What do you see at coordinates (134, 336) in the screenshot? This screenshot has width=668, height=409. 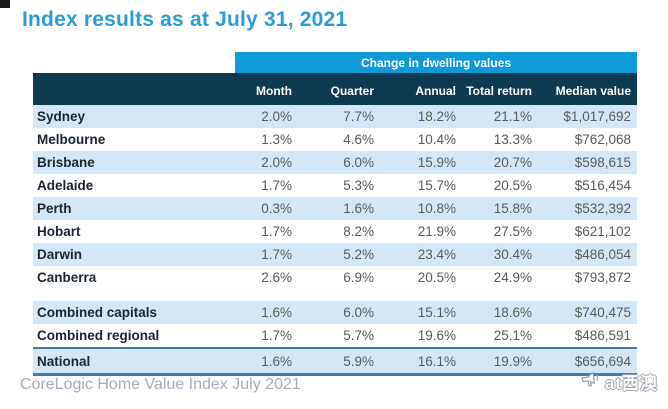 I see `row-label: Combined regional` at bounding box center [134, 336].